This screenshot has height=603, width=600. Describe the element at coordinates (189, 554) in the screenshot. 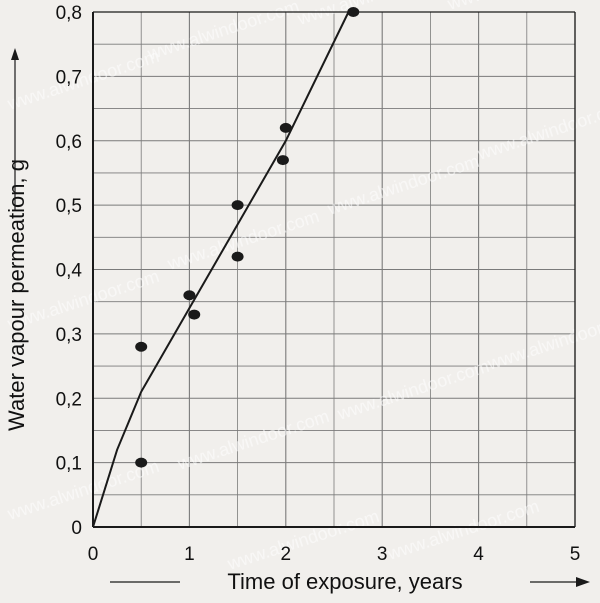

I see `x-tick-label: 1` at that location.